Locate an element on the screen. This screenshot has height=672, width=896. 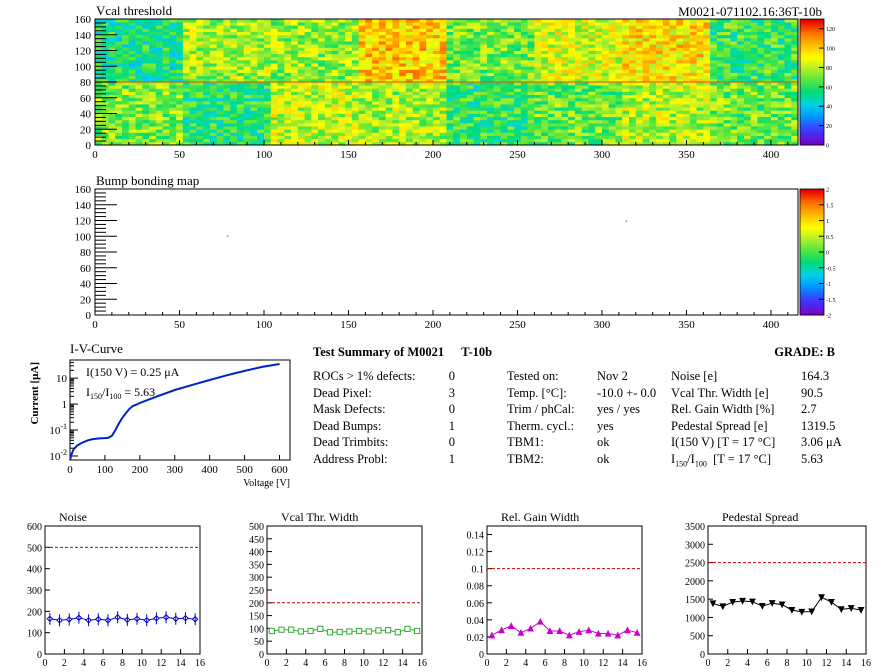
x-tick-label: 50 is located at coordinates (180, 325).